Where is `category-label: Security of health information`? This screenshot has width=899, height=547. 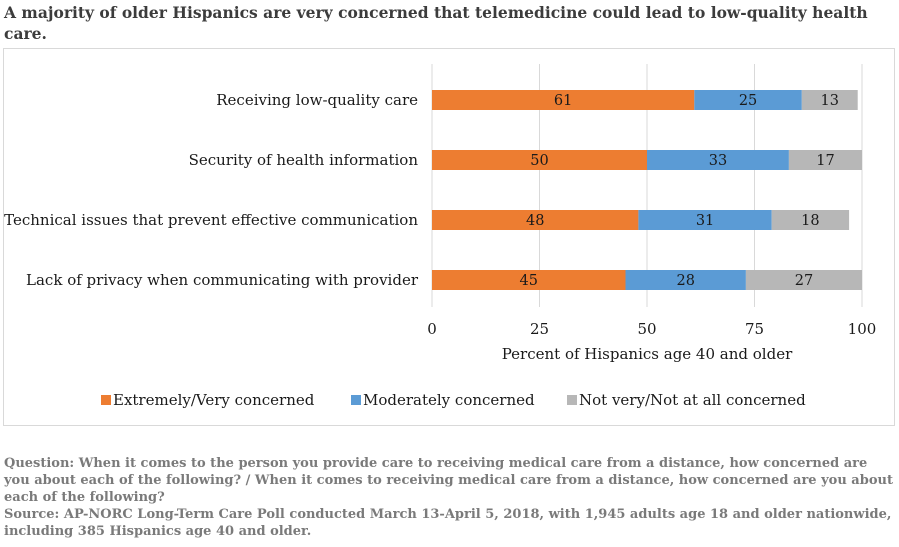 category-label: Security of health information is located at coordinates (304, 160).